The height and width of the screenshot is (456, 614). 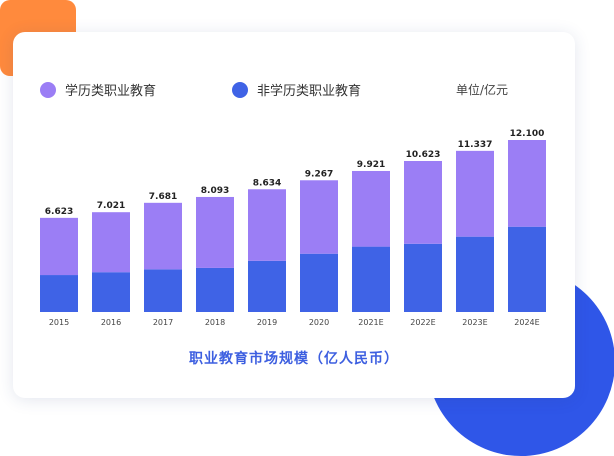 What do you see at coordinates (111, 91) in the screenshot?
I see `legend-label-academic: 学历类职业教育` at bounding box center [111, 91].